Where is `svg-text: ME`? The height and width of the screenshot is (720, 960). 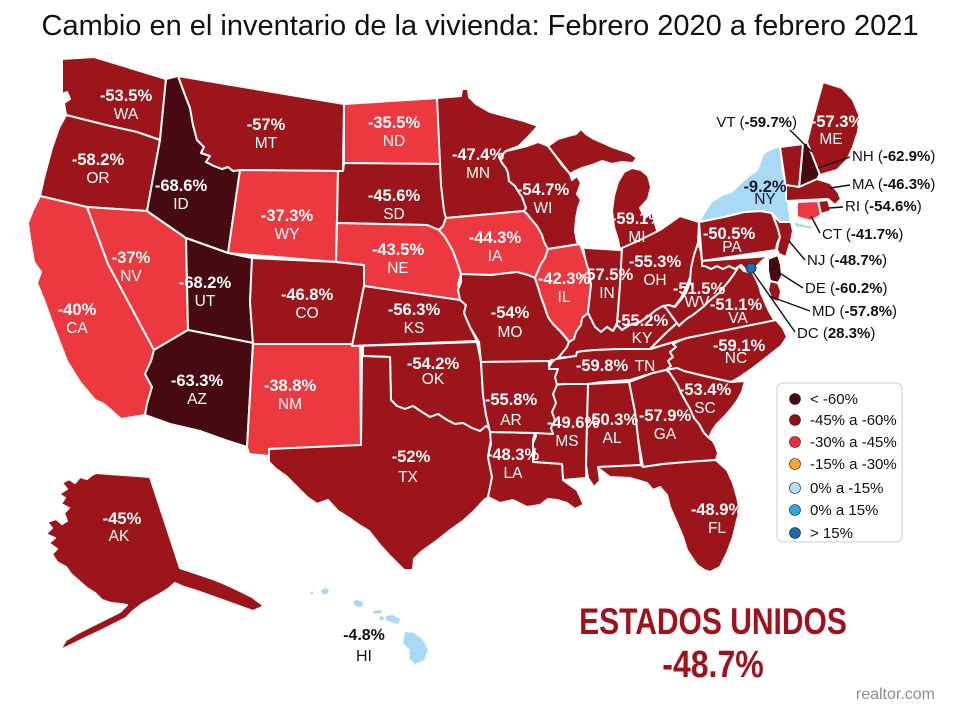 svg-text: ME is located at coordinates (830, 139).